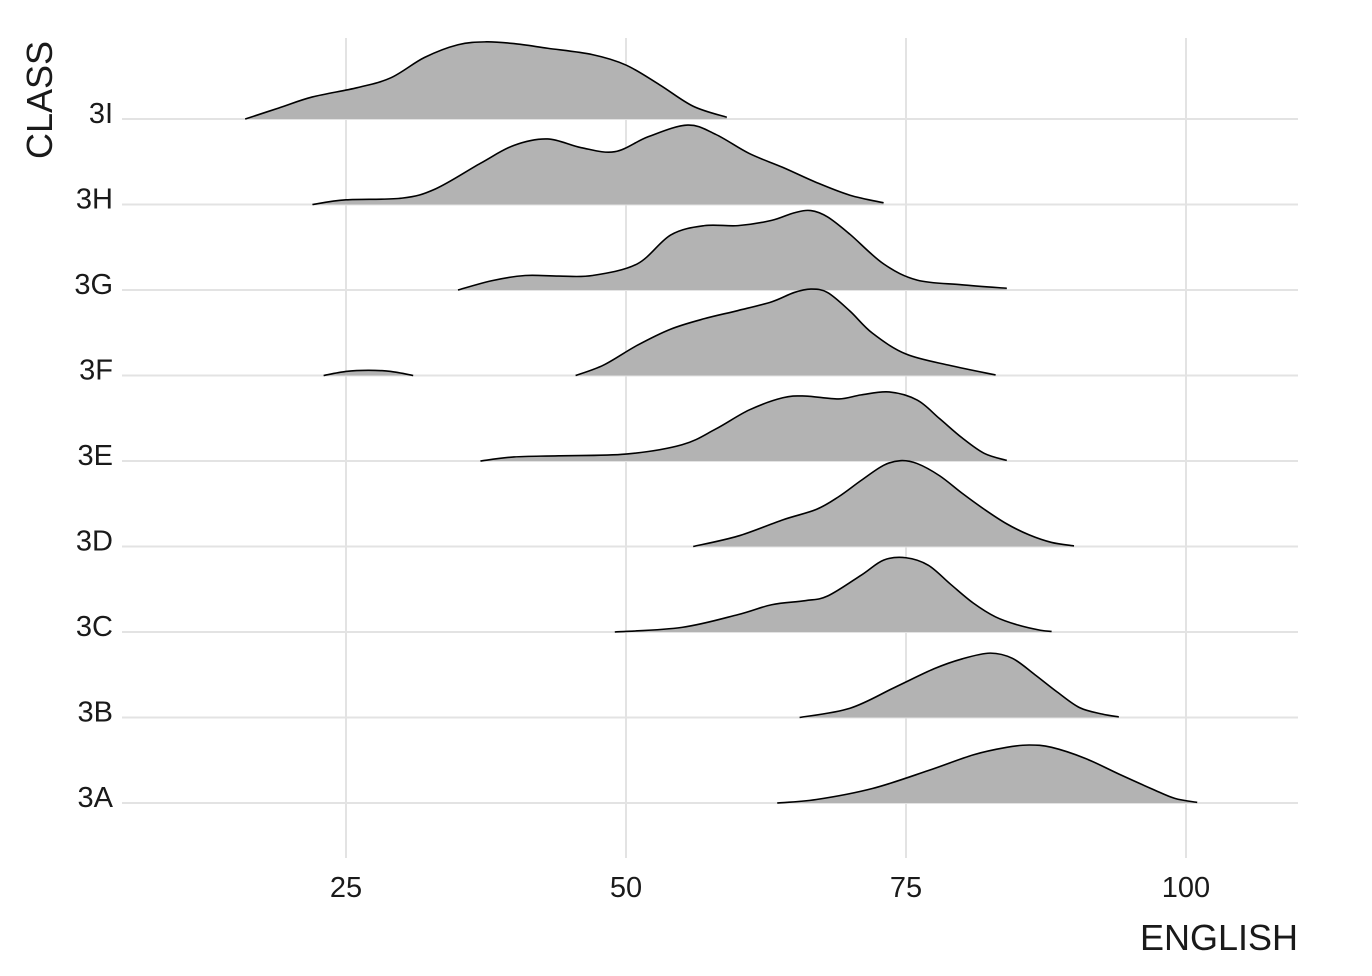 Image resolution: width=1372 pixels, height=976 pixels. What do you see at coordinates (1219, 937) in the screenshot?
I see `x-axis-label: ENGLISH` at bounding box center [1219, 937].